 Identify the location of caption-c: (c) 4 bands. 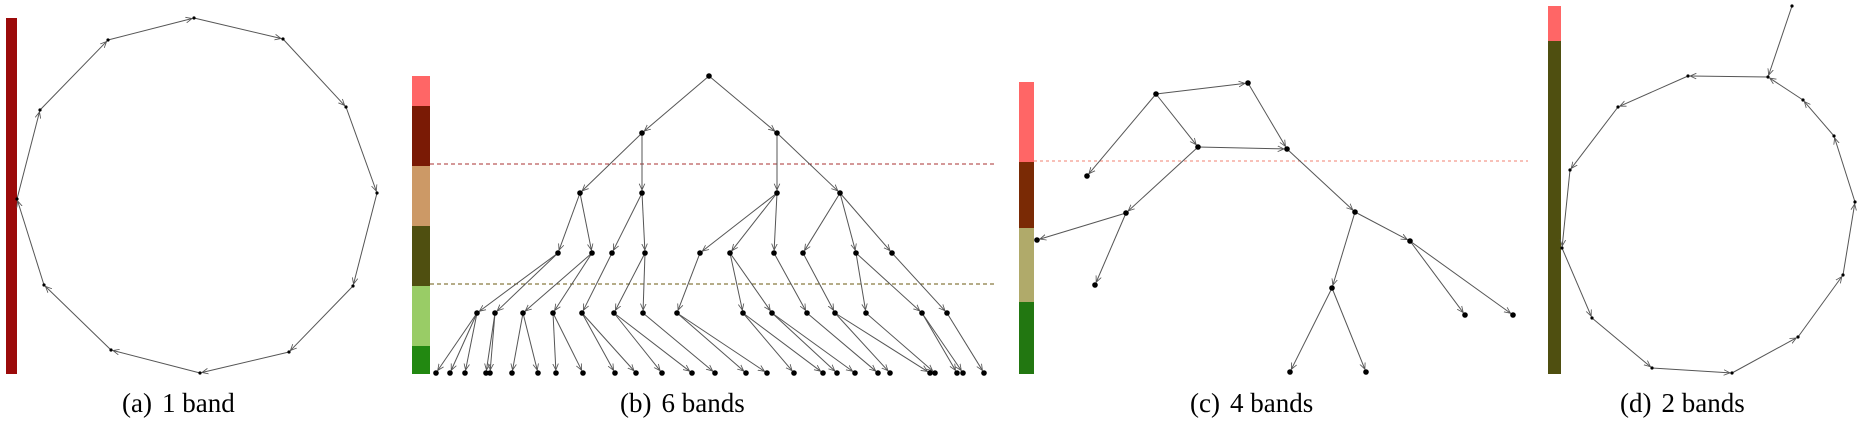
(1251, 403).